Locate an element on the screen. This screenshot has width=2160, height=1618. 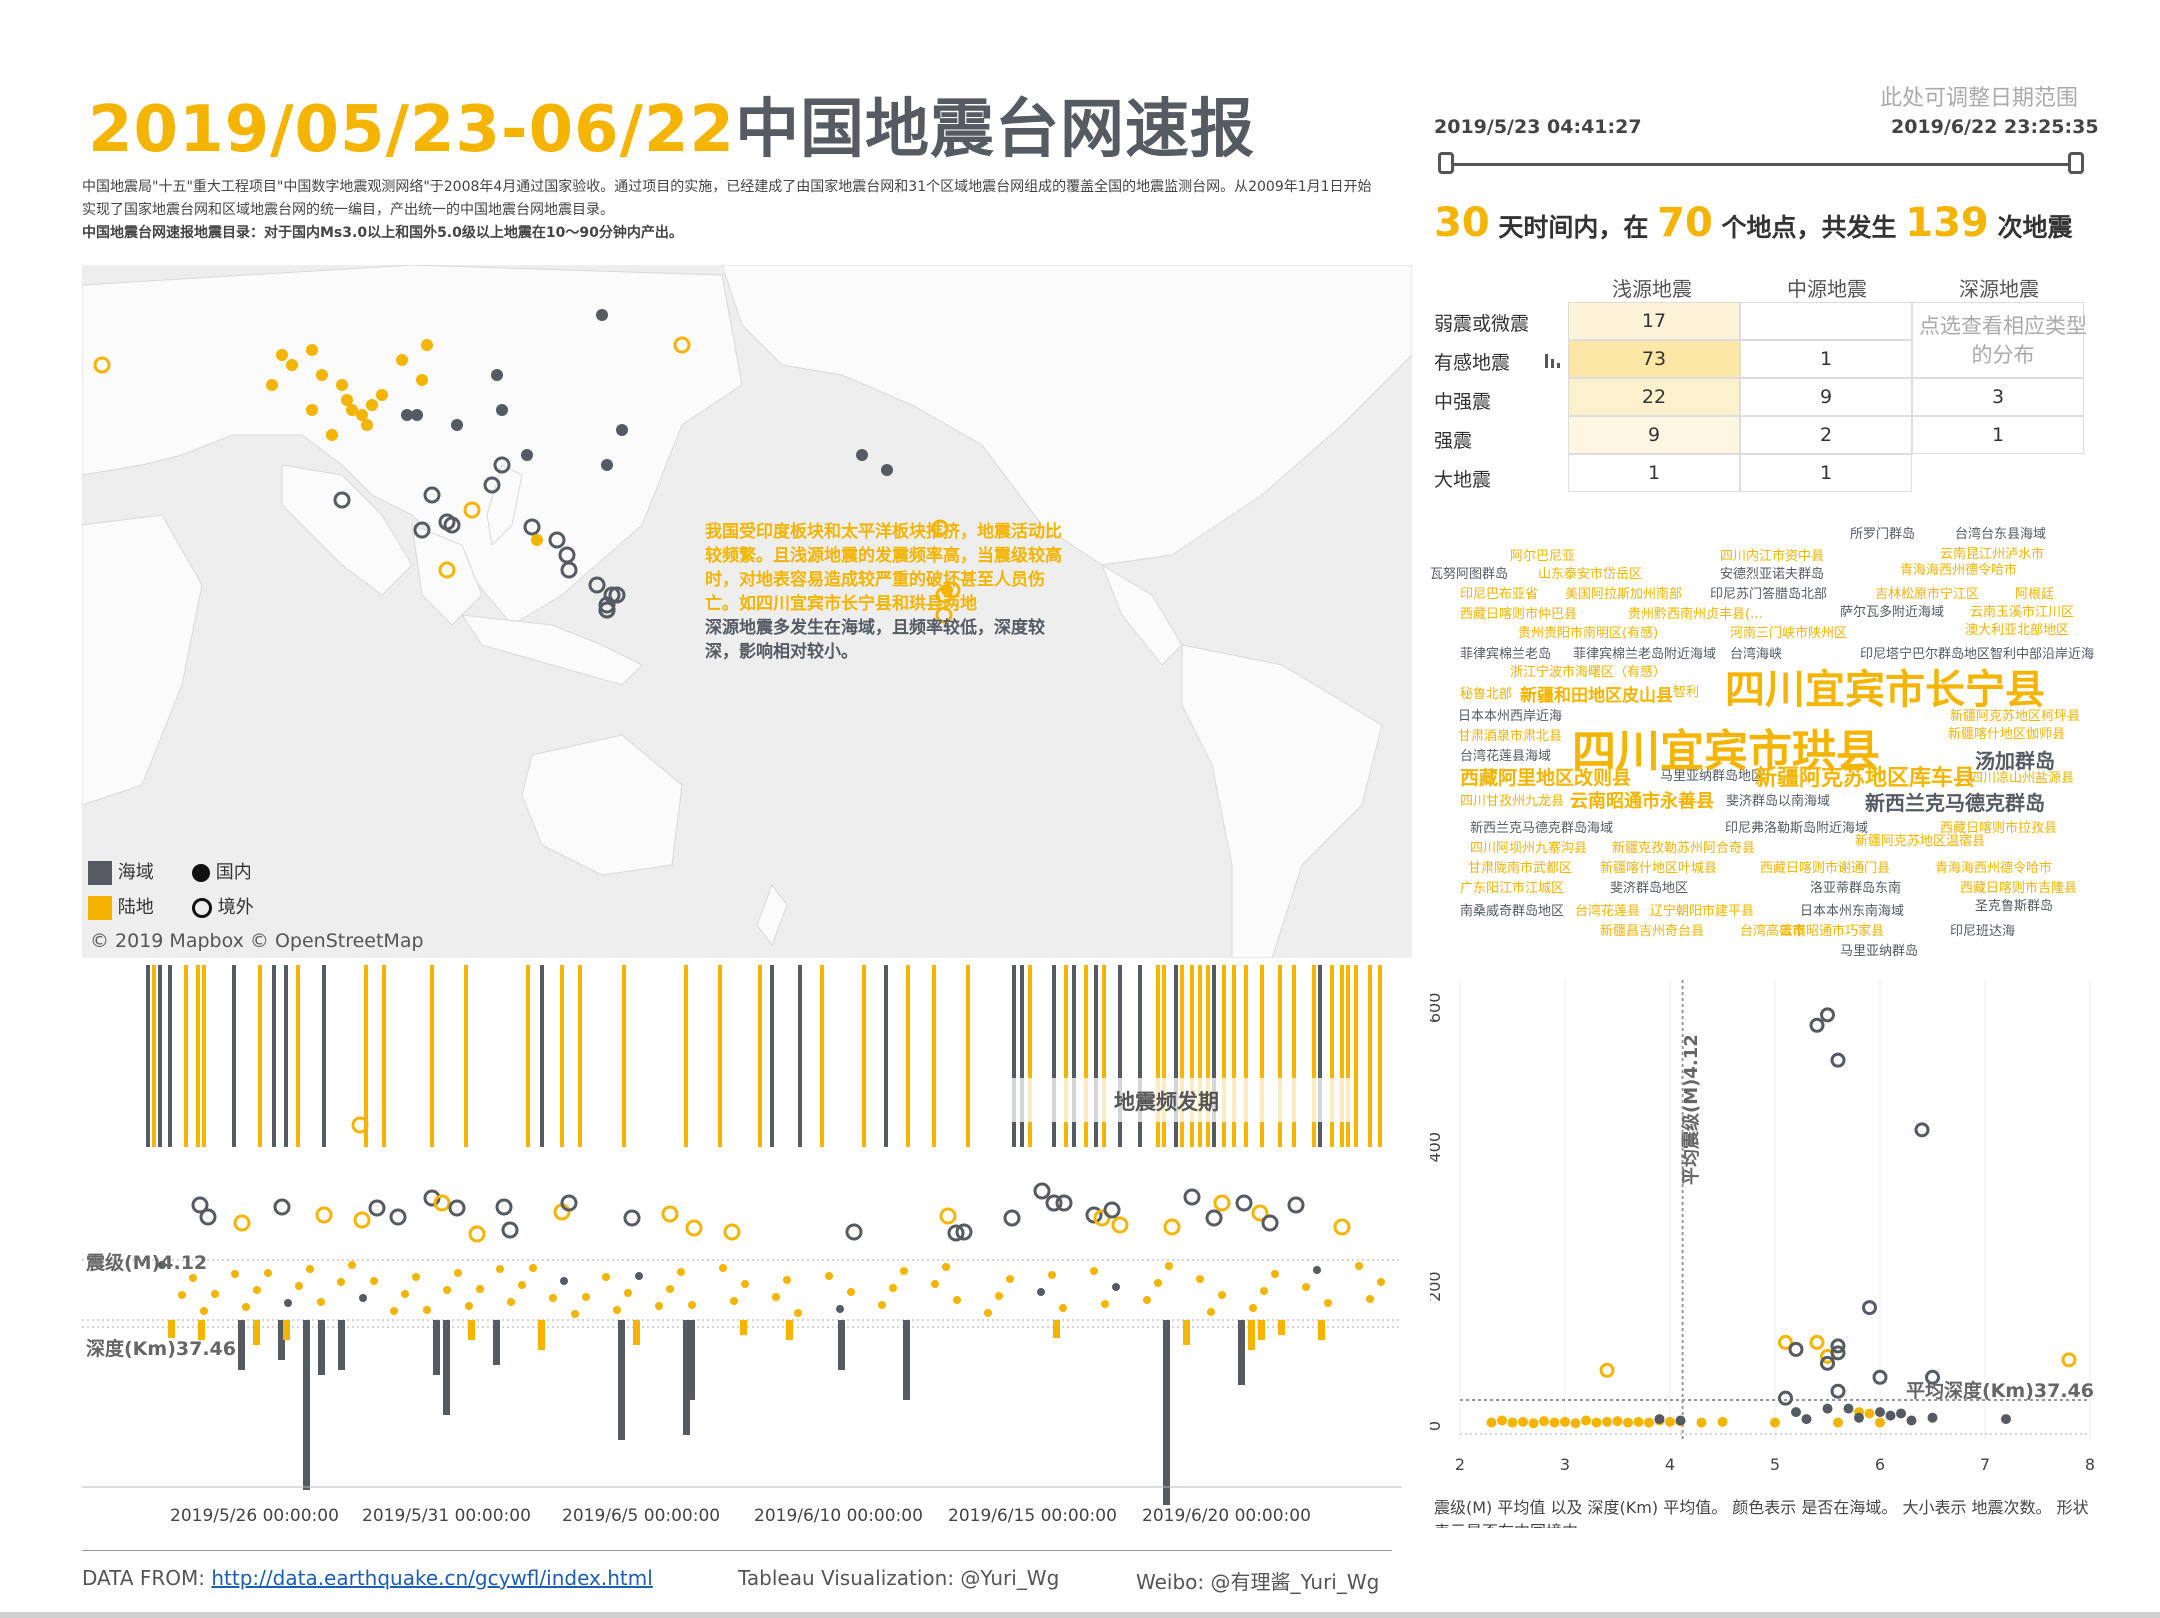
word-cloud-term: 新疆阿克苏地区柯坪县 is located at coordinates (2015, 716).